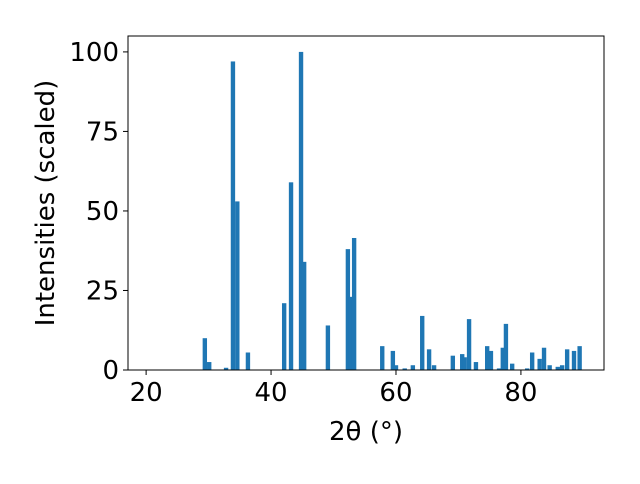  I want to click on y-axis-label: Intensities (scaled), so click(46, 203).